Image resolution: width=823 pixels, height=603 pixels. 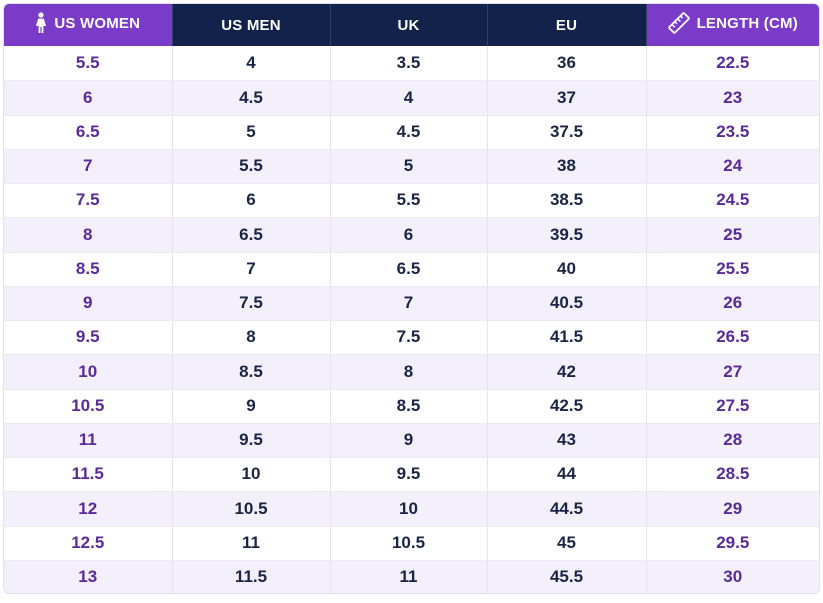 I want to click on table-row: 8.5 7 6.5 40 25.5, so click(x=411, y=269).